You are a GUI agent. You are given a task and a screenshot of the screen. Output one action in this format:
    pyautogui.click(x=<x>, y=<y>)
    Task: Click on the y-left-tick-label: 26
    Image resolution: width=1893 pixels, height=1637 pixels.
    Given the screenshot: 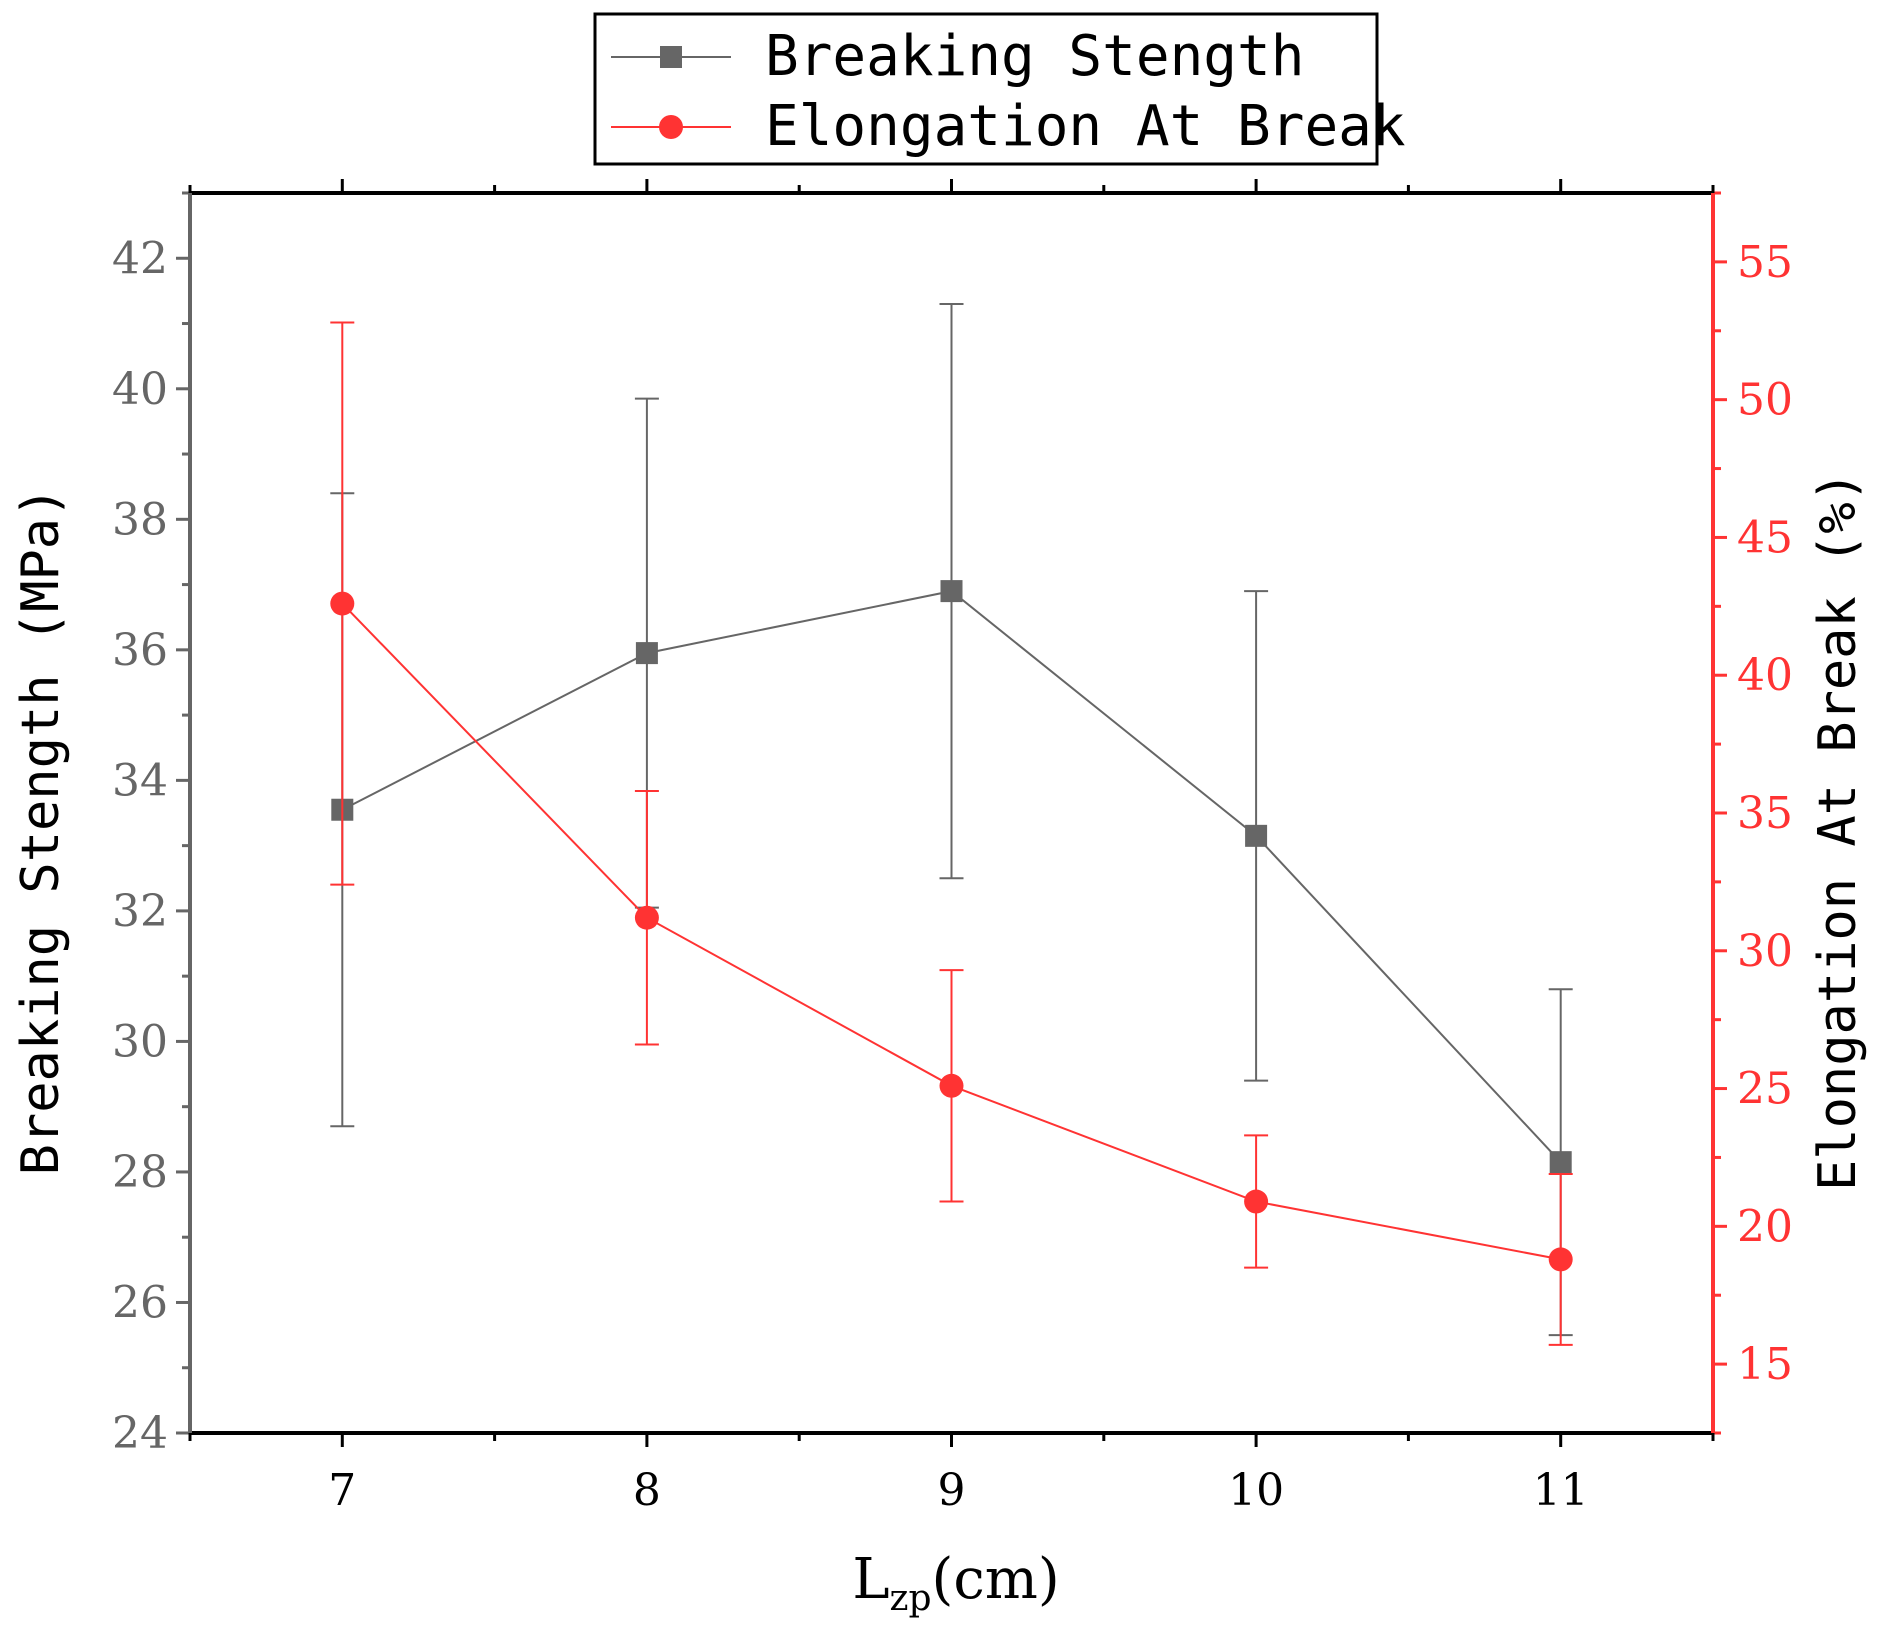 What is the action you would take?
    pyautogui.click(x=140, y=1302)
    